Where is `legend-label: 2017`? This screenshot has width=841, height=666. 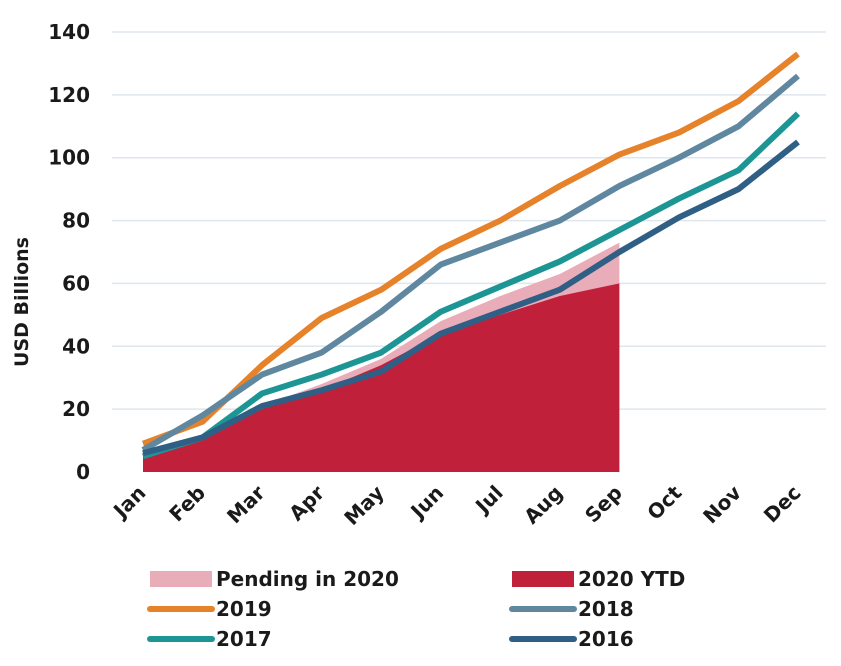
legend-label: 2017 is located at coordinates (244, 639).